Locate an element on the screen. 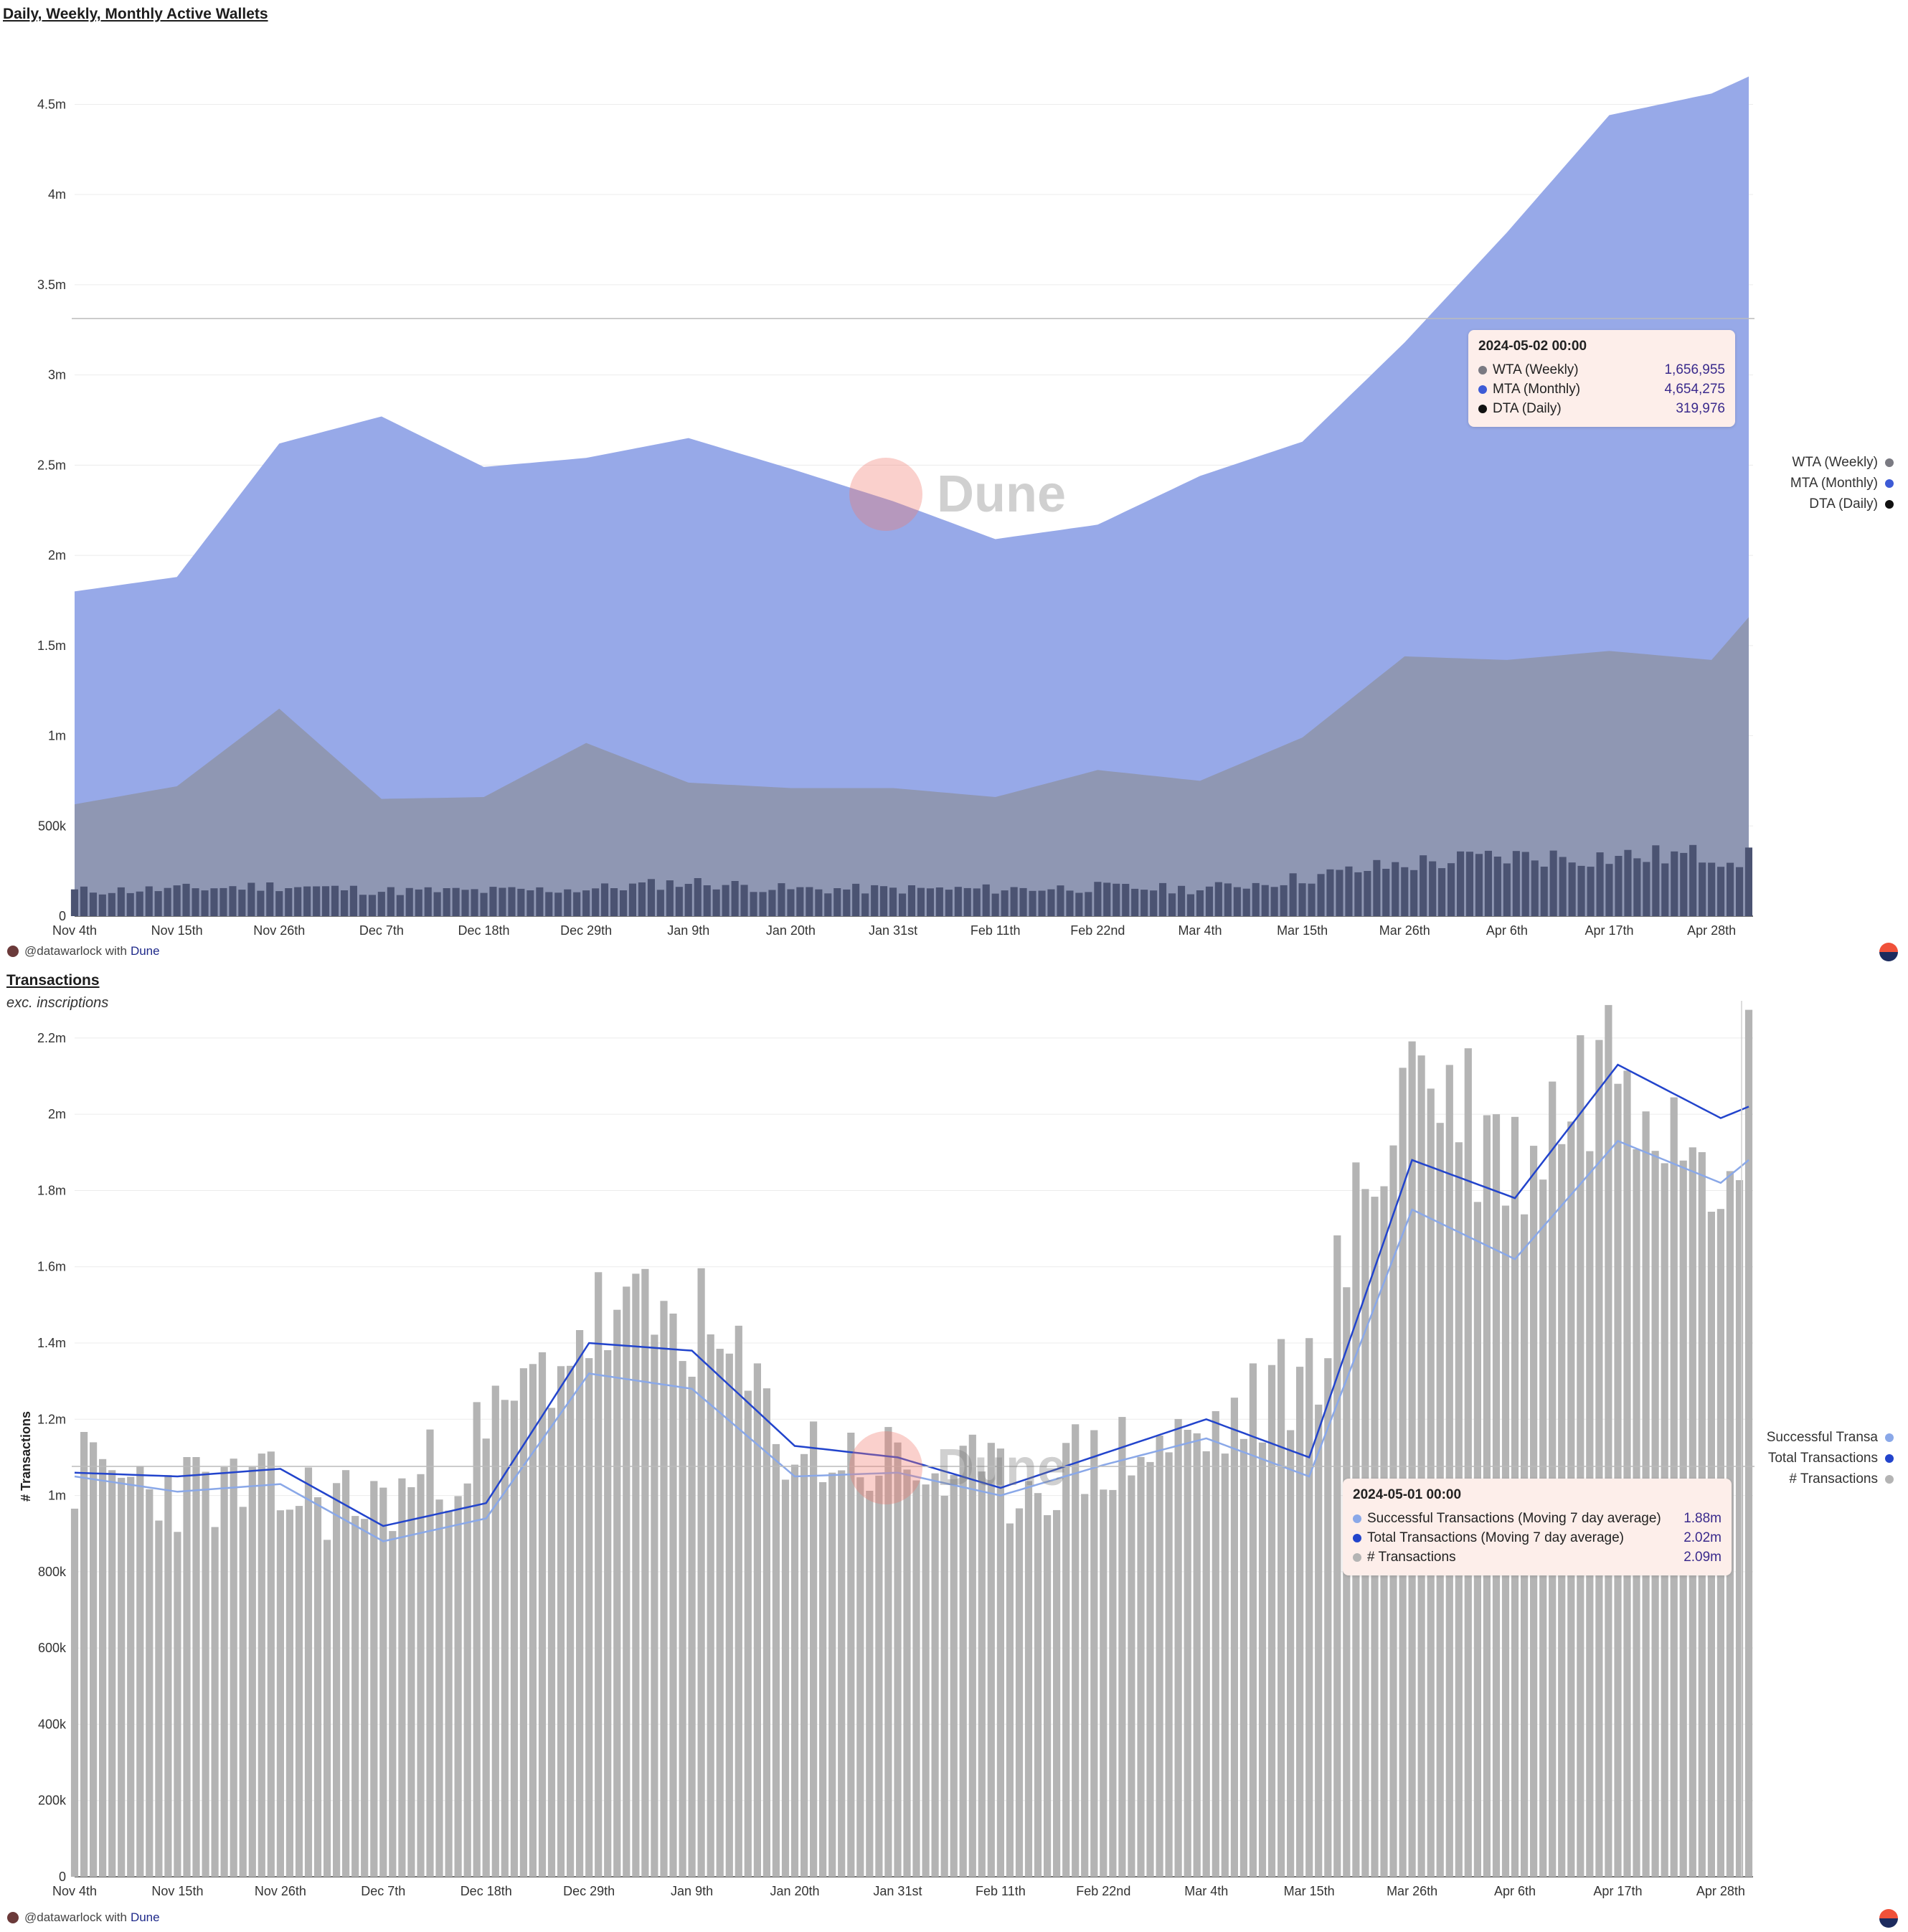 The height and width of the screenshot is (1932, 1908). legend-item: Total Transactions is located at coordinates (1830, 1458).